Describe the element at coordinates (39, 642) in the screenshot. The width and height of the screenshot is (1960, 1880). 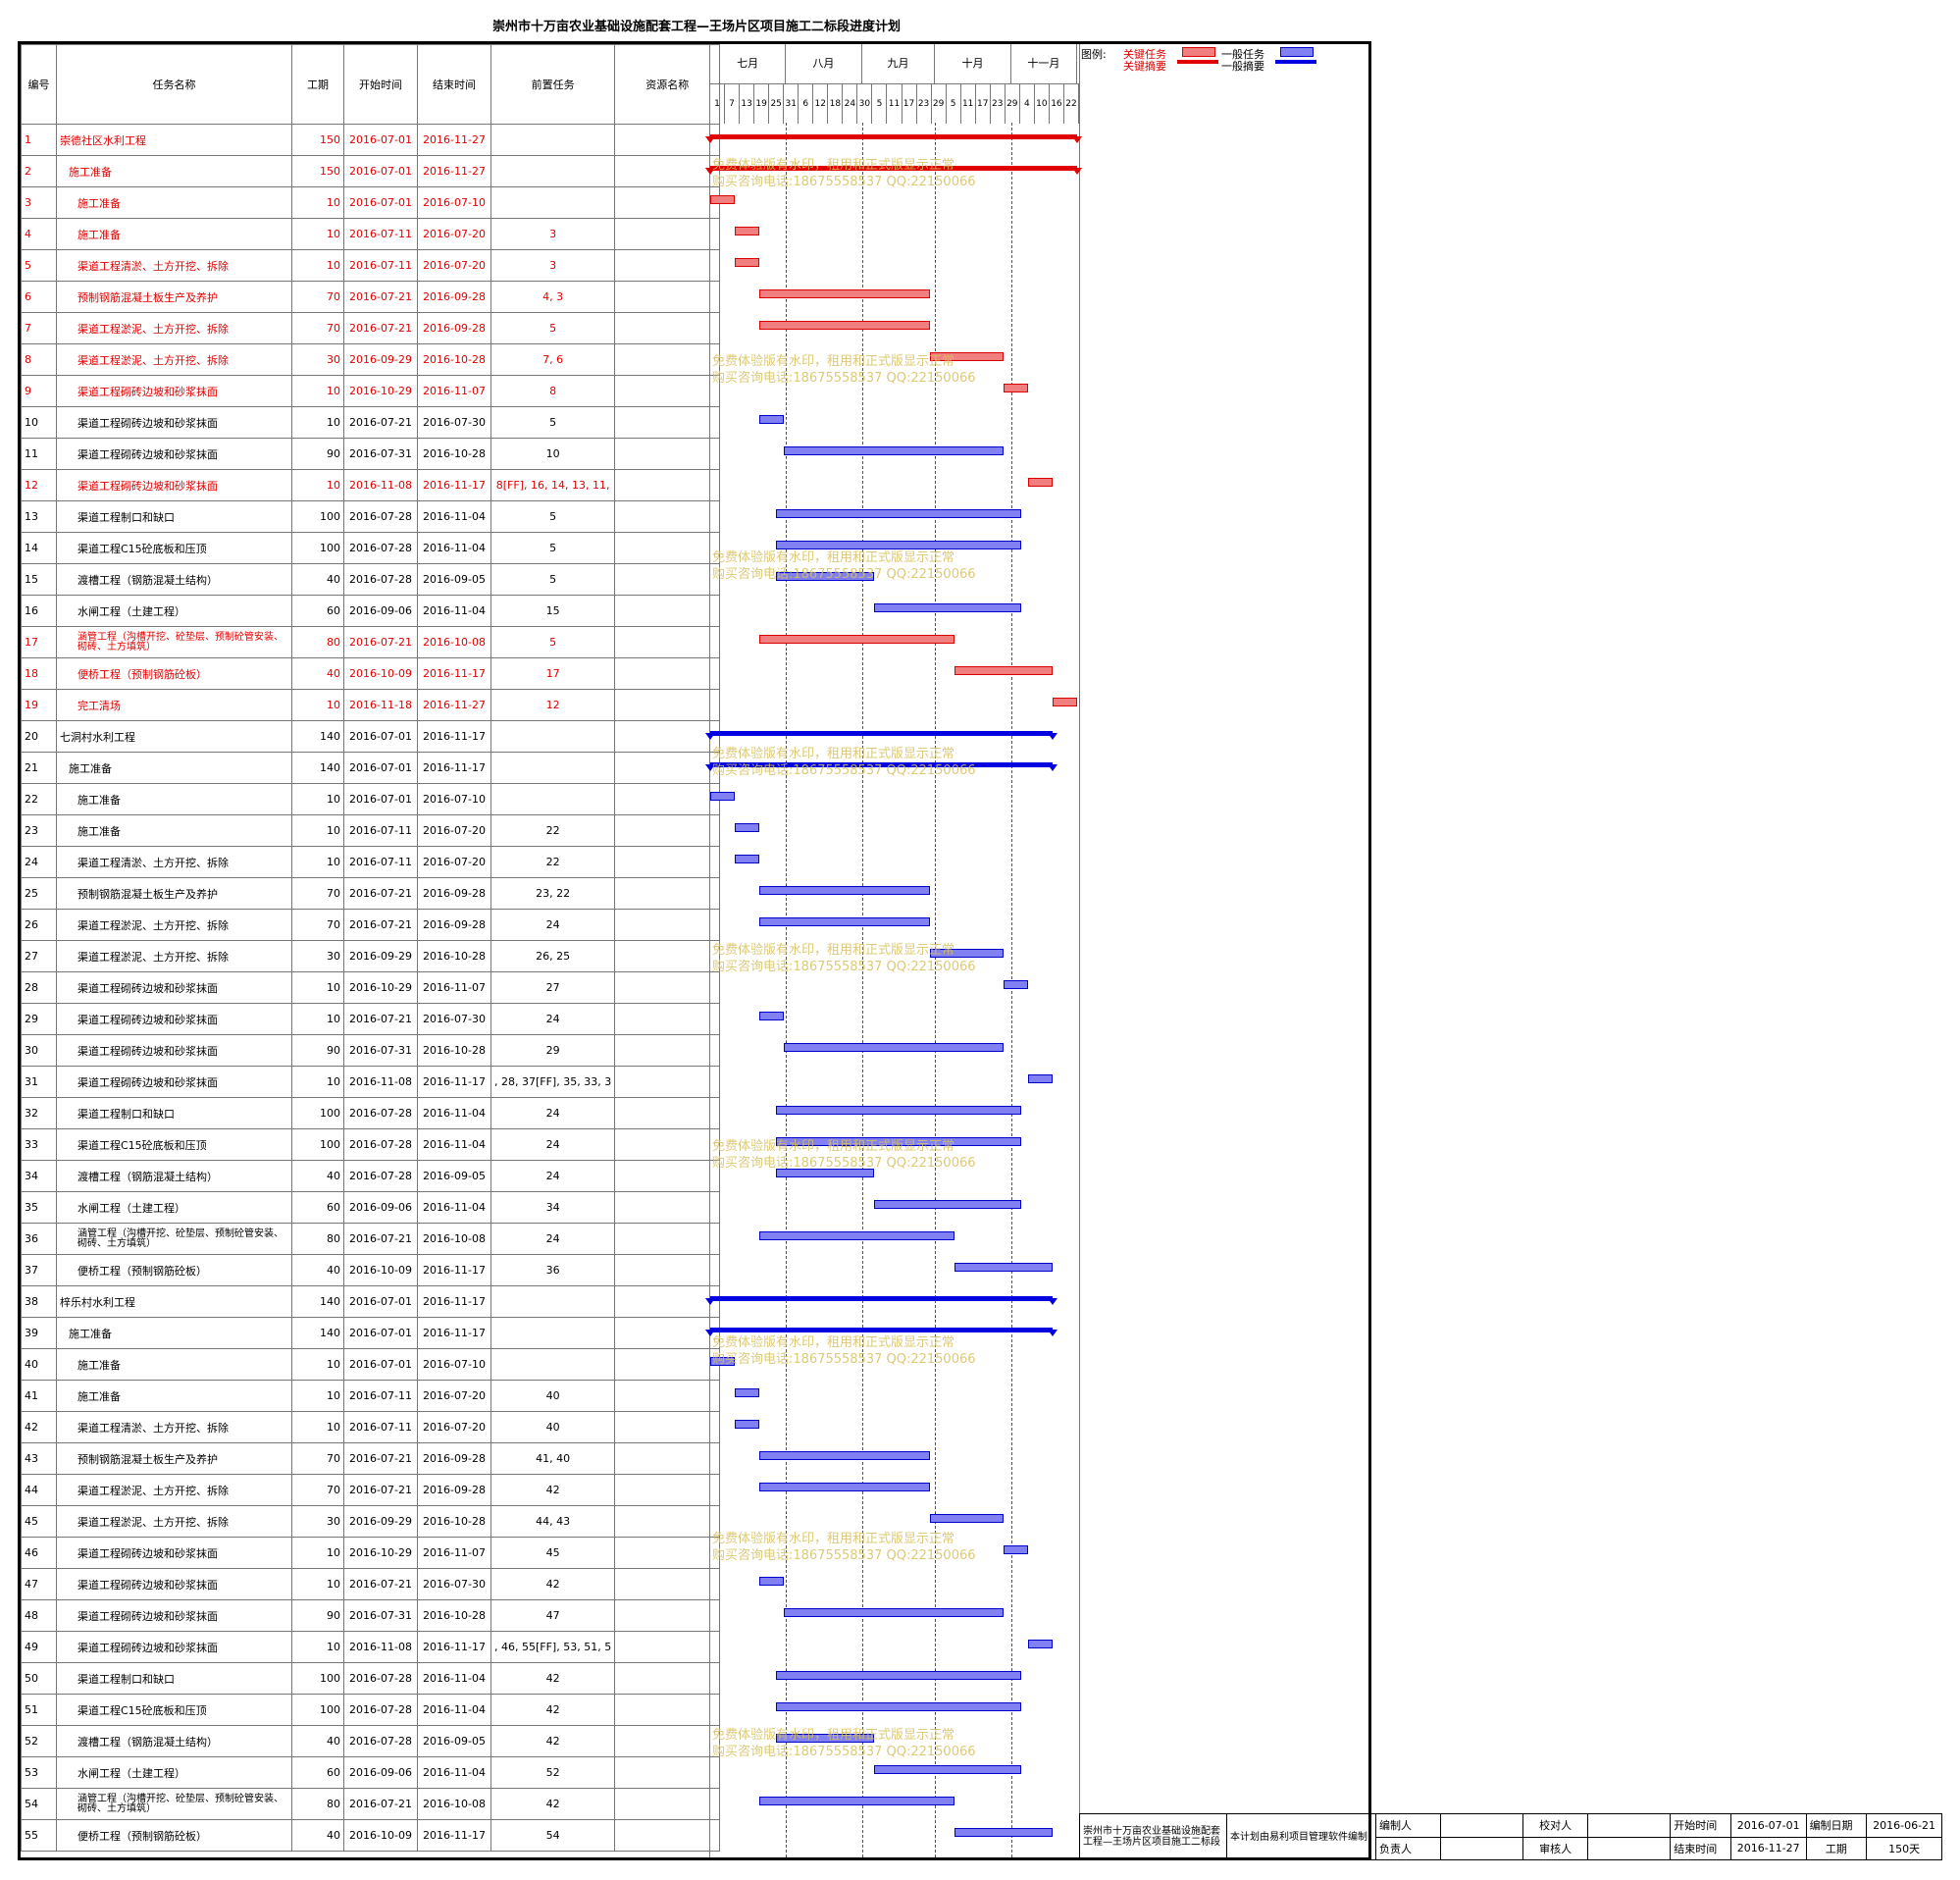
I see `task-id: 17` at that location.